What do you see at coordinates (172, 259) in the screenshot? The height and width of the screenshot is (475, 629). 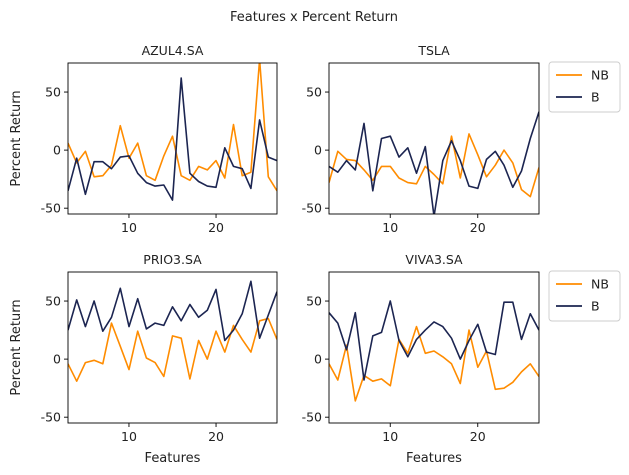 I see `subplot-title: PRIO3.SA` at bounding box center [172, 259].